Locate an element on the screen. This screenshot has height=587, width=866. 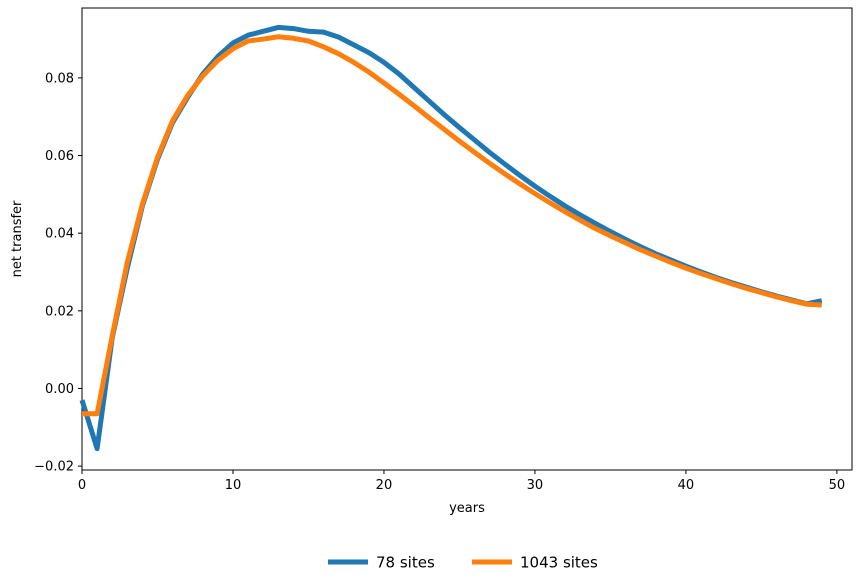
y-tick-label: −0.02 is located at coordinates (54, 467).